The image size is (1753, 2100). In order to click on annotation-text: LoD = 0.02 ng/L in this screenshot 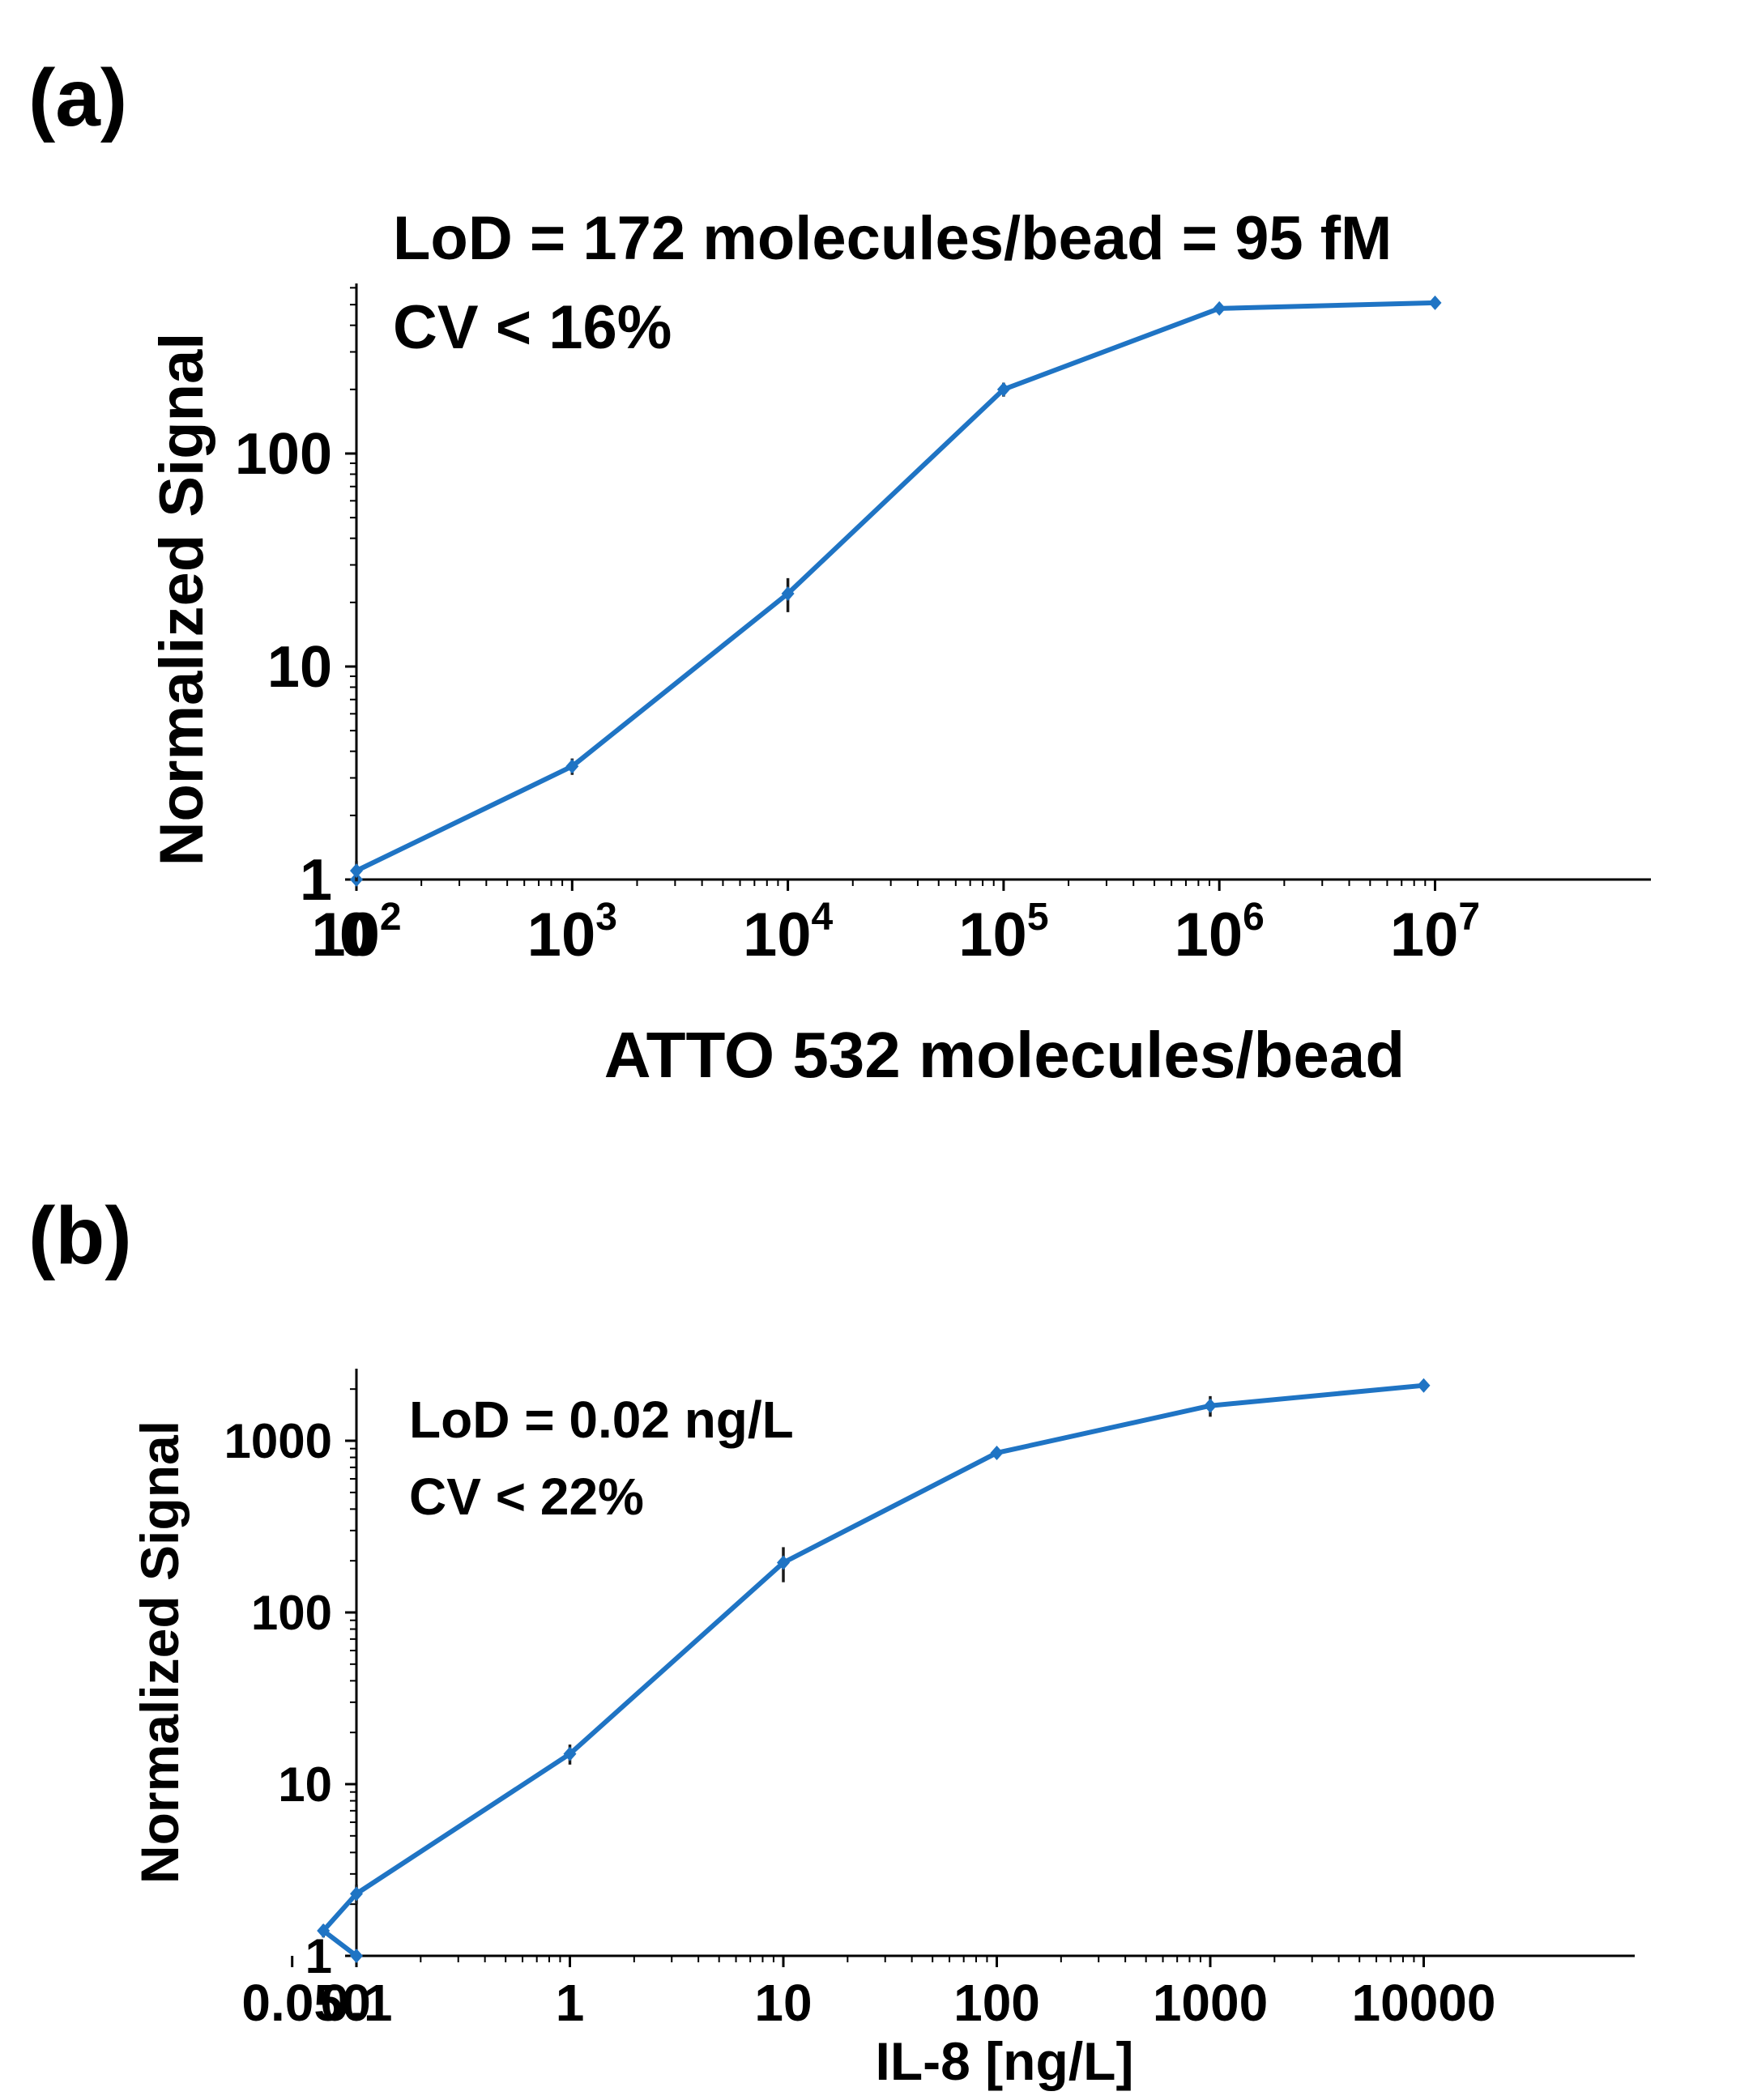, I will do `click(601, 1420)`.